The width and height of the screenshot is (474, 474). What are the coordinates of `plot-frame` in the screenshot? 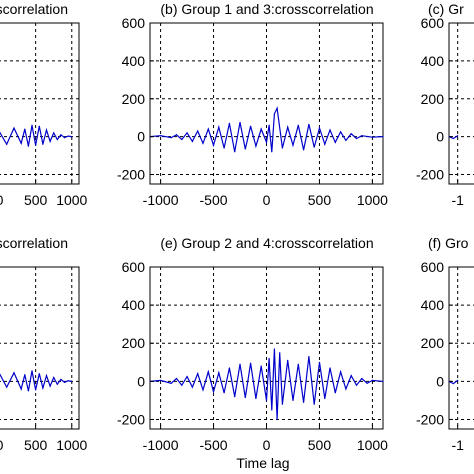 It's located at (40, 348).